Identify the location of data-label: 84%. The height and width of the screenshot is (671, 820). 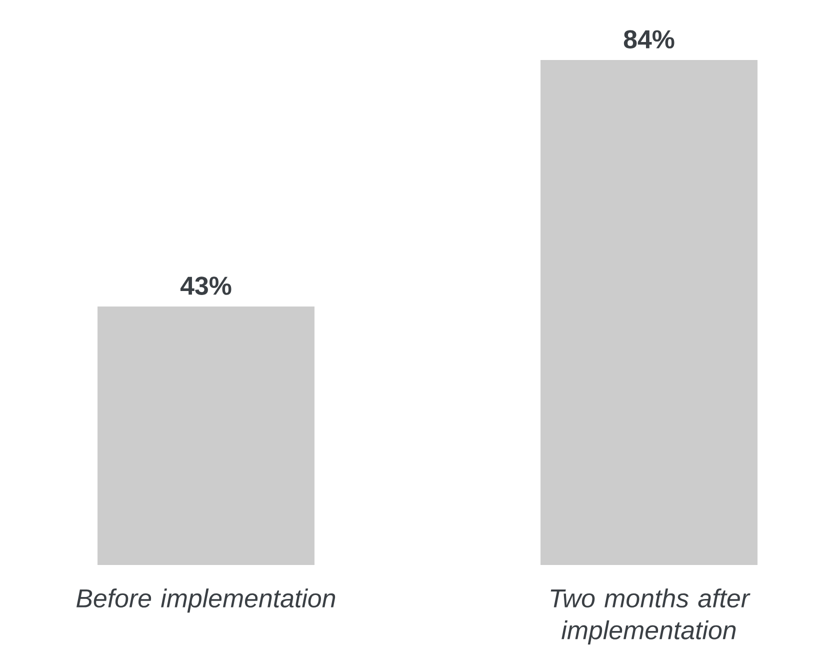
(649, 39).